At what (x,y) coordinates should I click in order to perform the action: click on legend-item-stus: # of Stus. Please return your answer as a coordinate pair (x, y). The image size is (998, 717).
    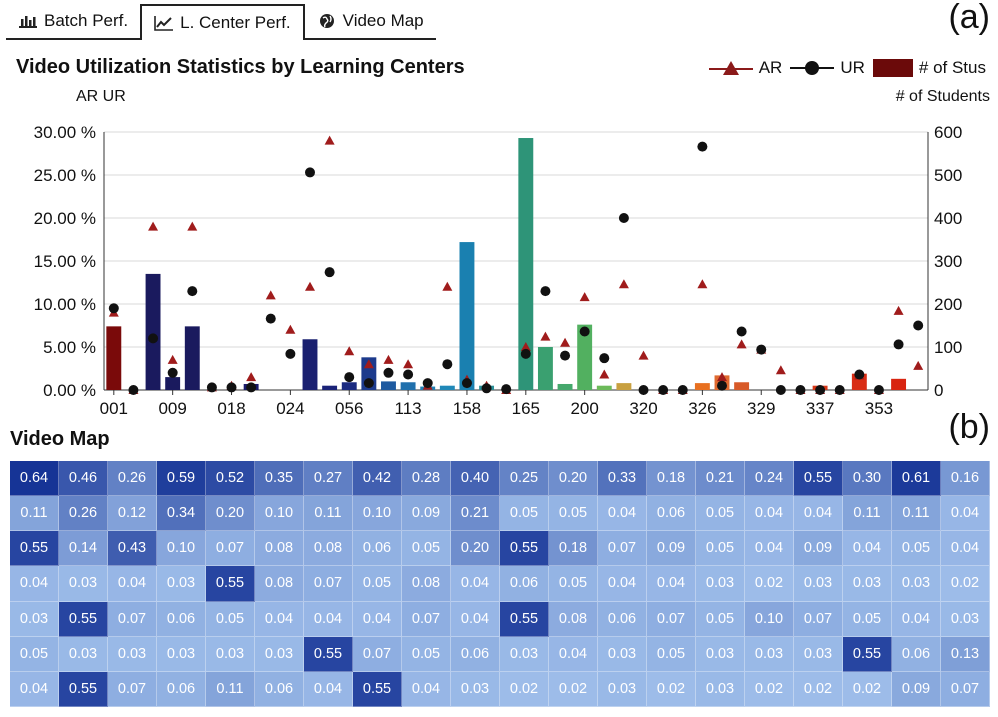
    Looking at the image, I should click on (929, 68).